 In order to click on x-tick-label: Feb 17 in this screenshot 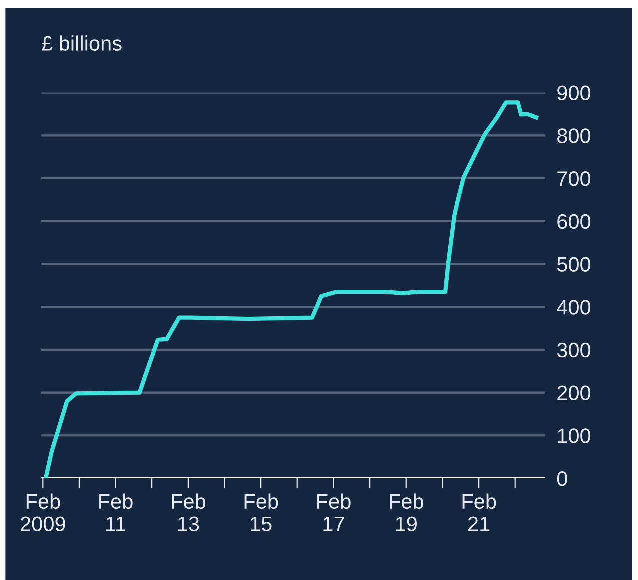, I will do `click(334, 513)`.